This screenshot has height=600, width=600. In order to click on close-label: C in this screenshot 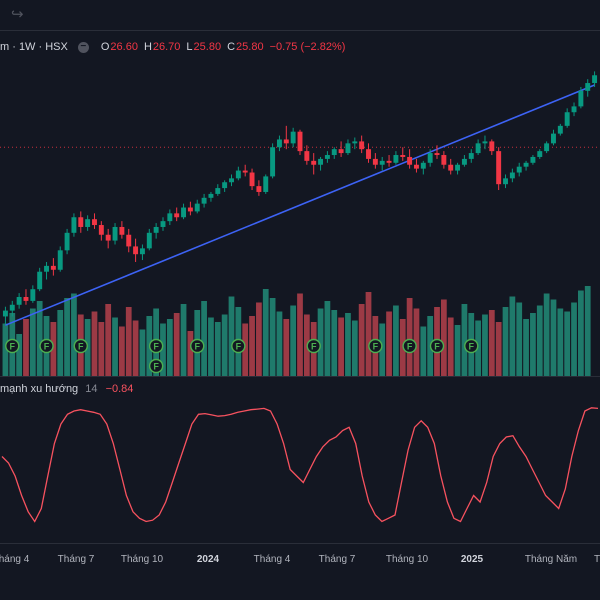, I will do `click(231, 47)`.